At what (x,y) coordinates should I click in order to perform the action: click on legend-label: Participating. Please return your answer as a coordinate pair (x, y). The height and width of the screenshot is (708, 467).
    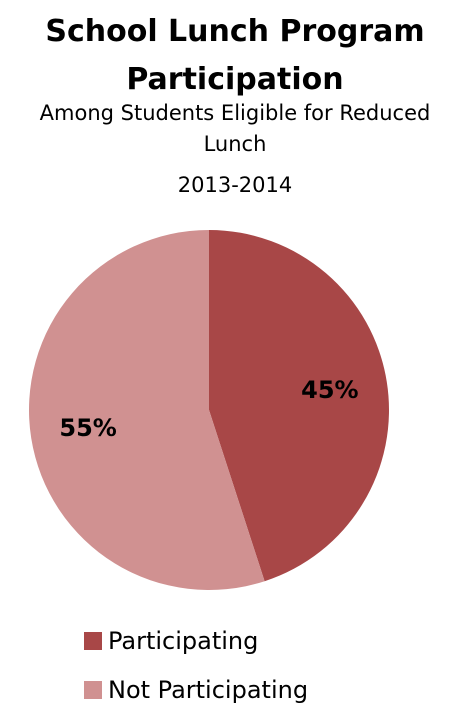
    Looking at the image, I should click on (183, 641).